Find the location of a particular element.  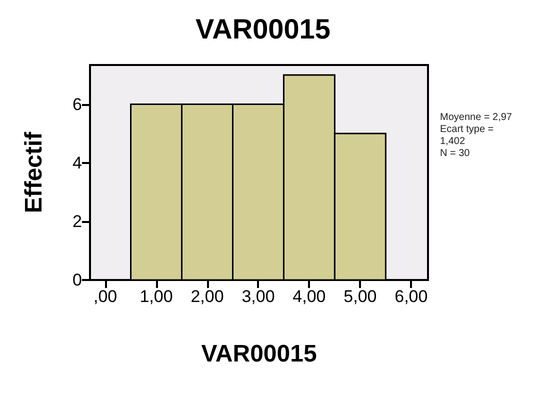

x-tick-label: 3,00 is located at coordinates (258, 296).